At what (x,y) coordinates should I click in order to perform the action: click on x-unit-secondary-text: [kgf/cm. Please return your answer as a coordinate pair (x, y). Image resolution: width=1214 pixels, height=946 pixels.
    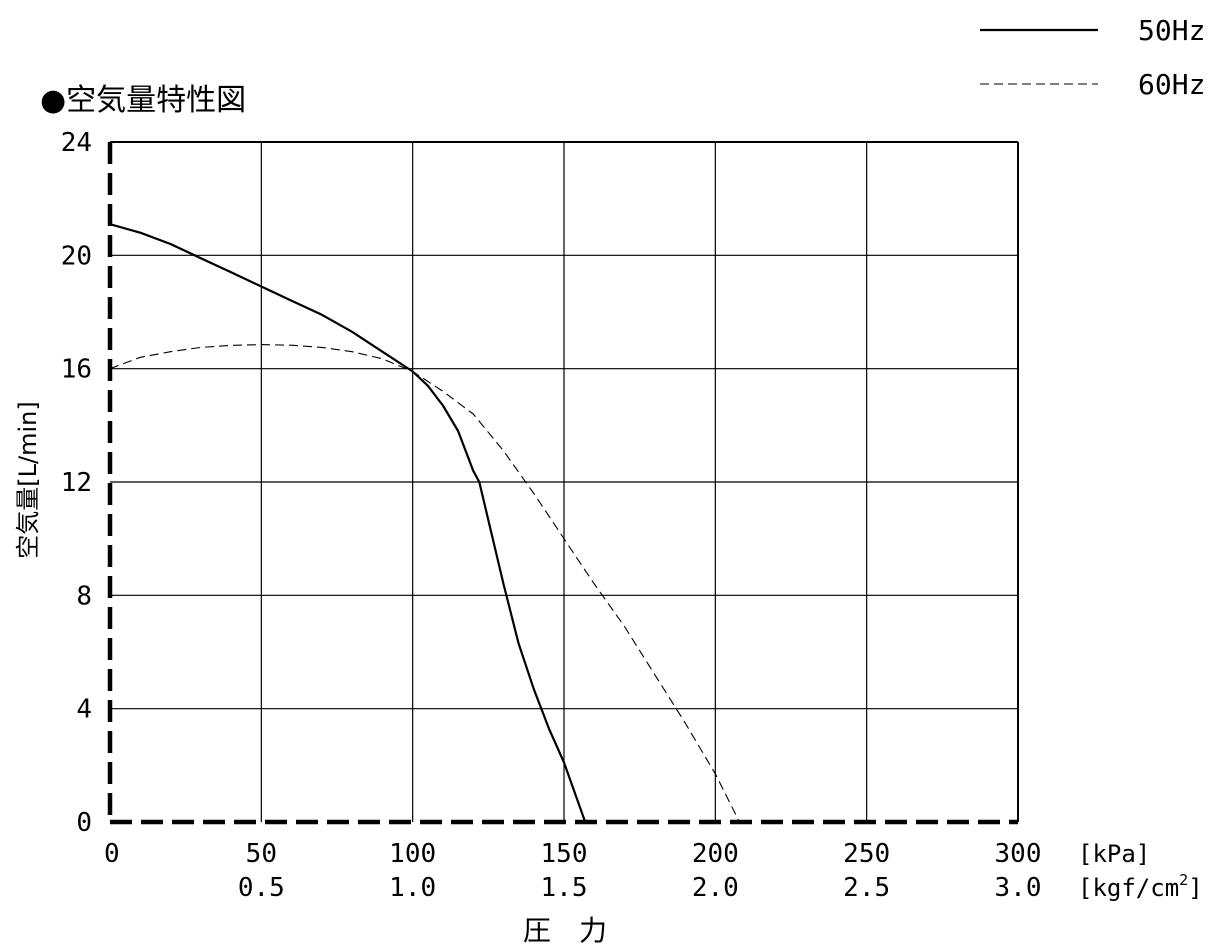
    Looking at the image, I should click on (1128, 888).